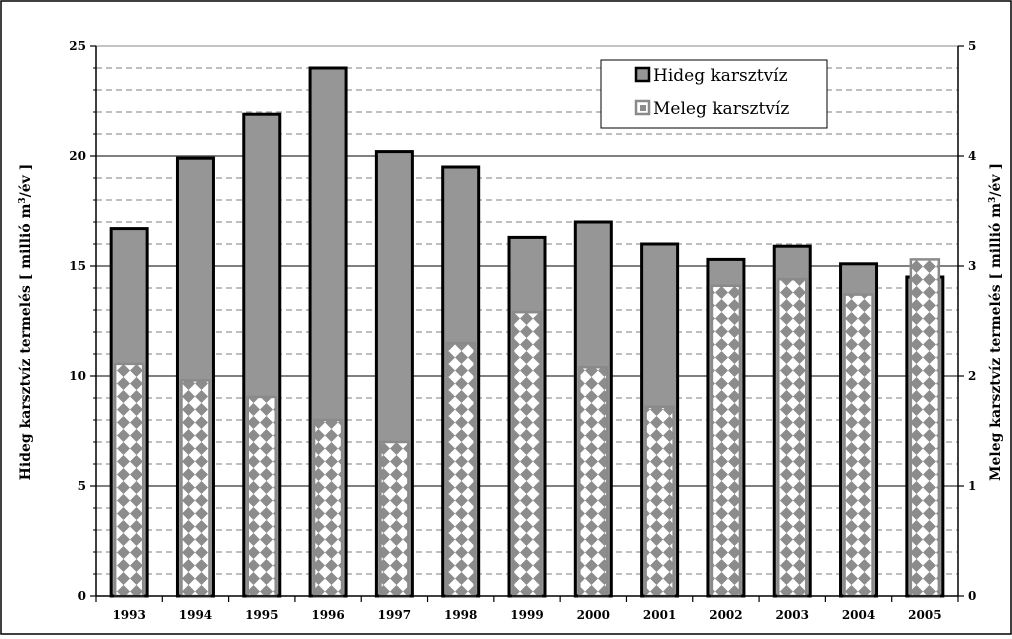  What do you see at coordinates (128, 615) in the screenshot?
I see `x-tick-label: 1993` at bounding box center [128, 615].